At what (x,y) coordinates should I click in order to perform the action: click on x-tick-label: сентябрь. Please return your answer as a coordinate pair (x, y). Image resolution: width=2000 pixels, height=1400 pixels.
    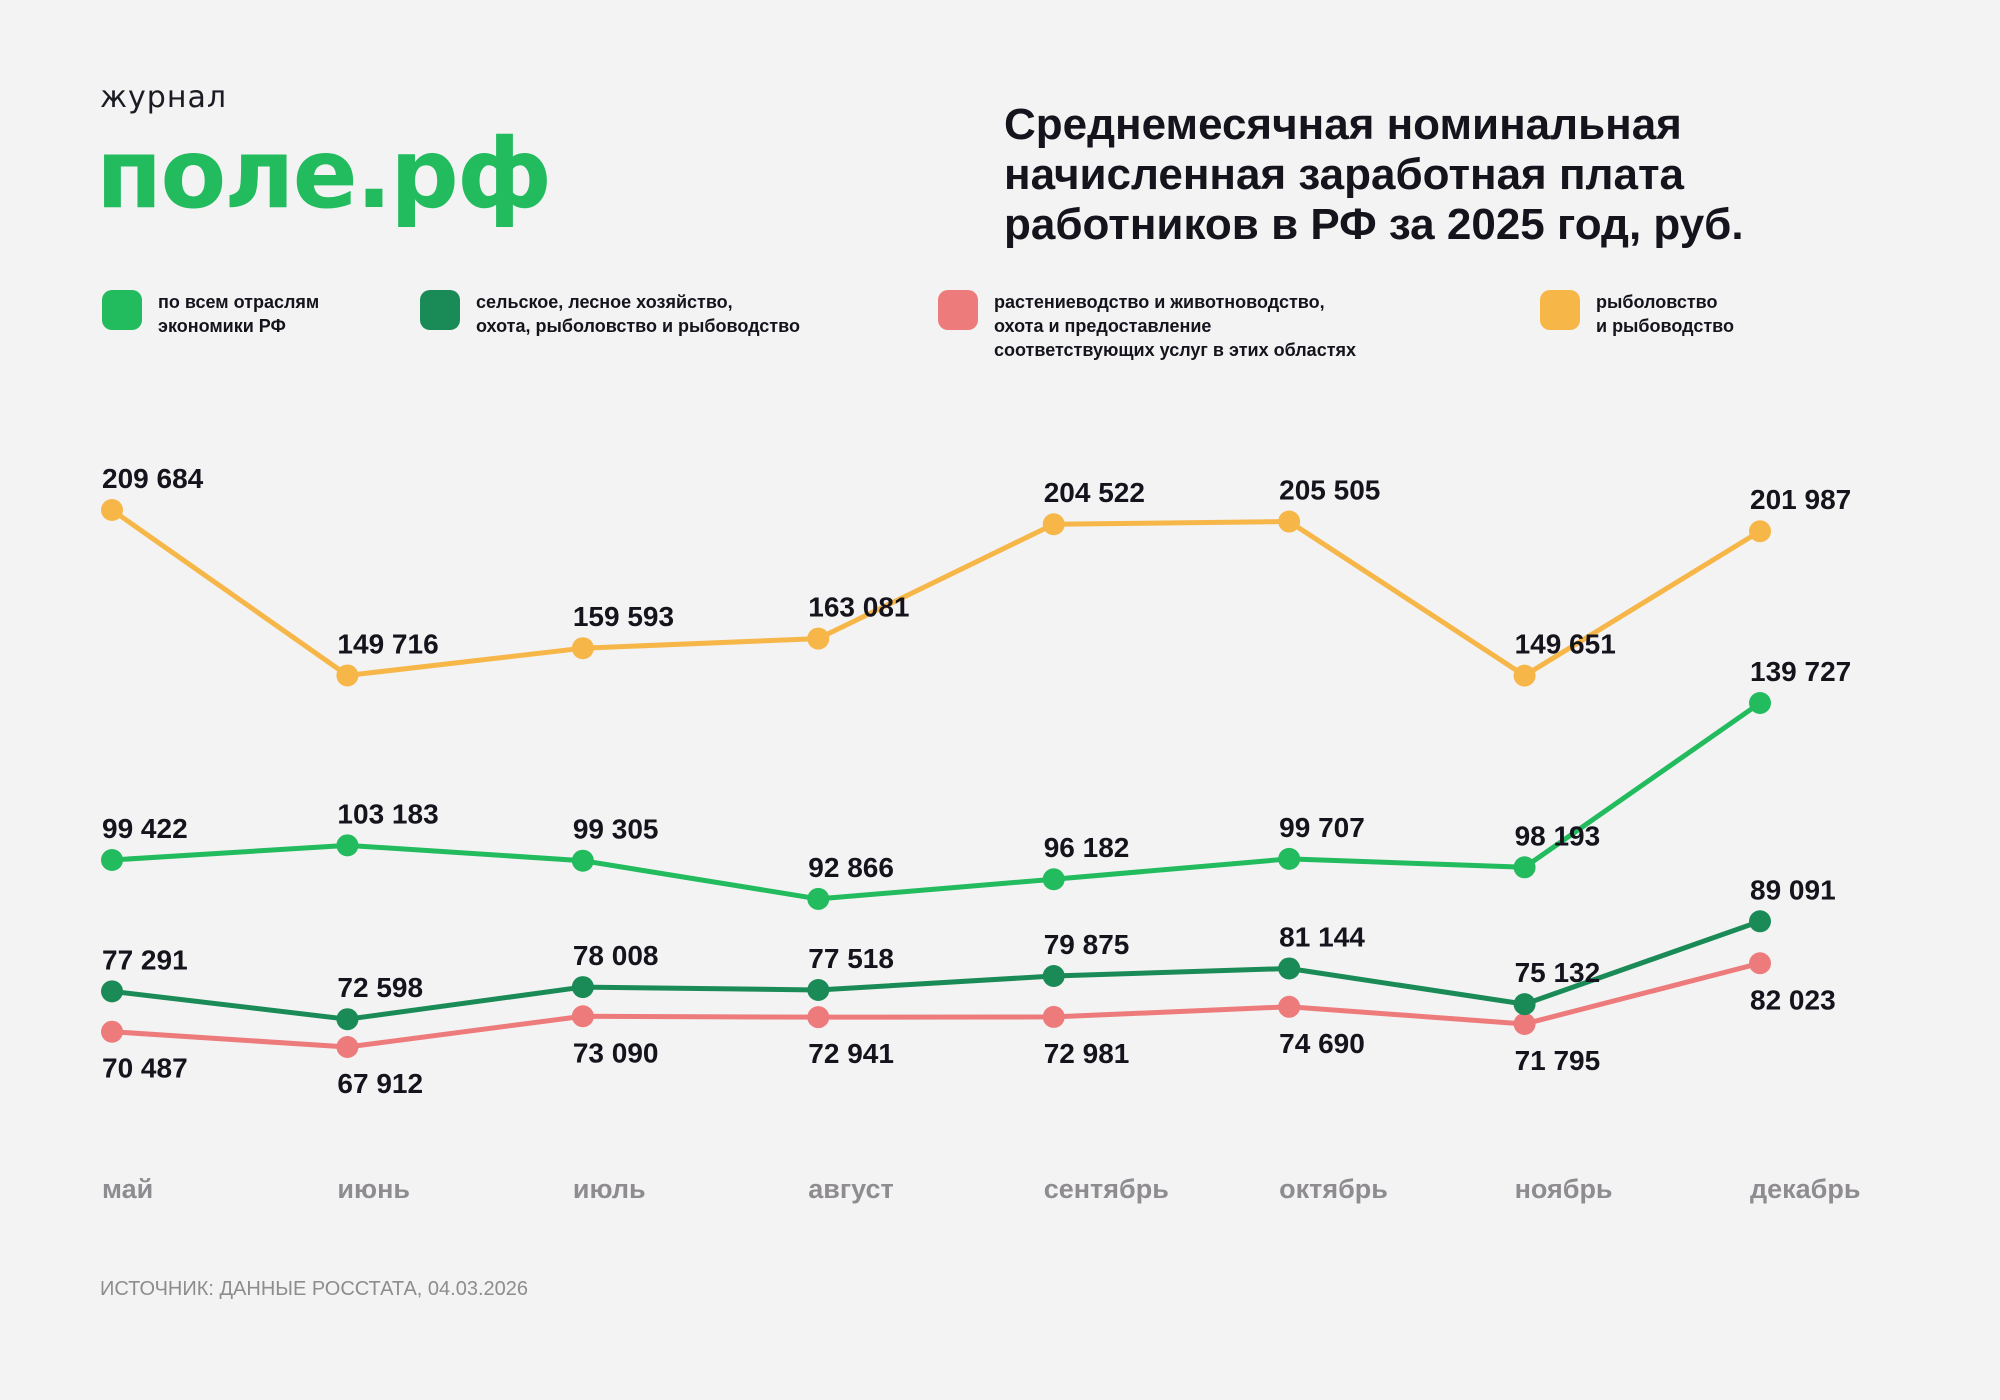
    Looking at the image, I should click on (1106, 1189).